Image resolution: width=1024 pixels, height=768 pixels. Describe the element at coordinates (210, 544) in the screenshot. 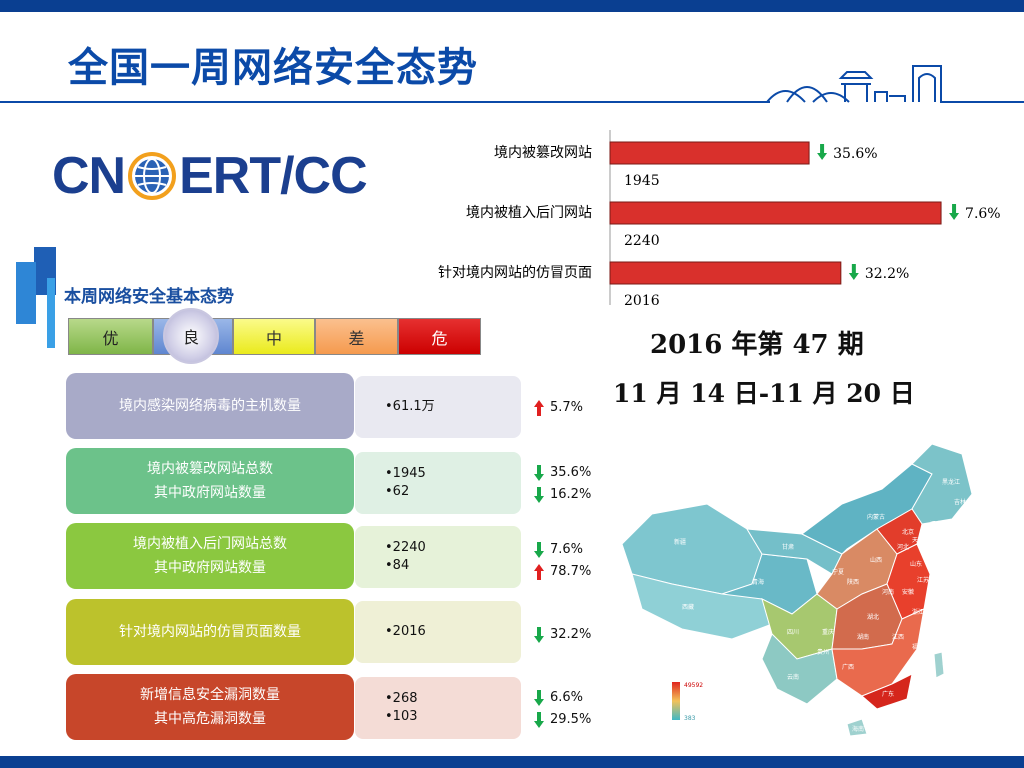

I see `row-label-line1: 境内被植入后门网站总数` at that location.